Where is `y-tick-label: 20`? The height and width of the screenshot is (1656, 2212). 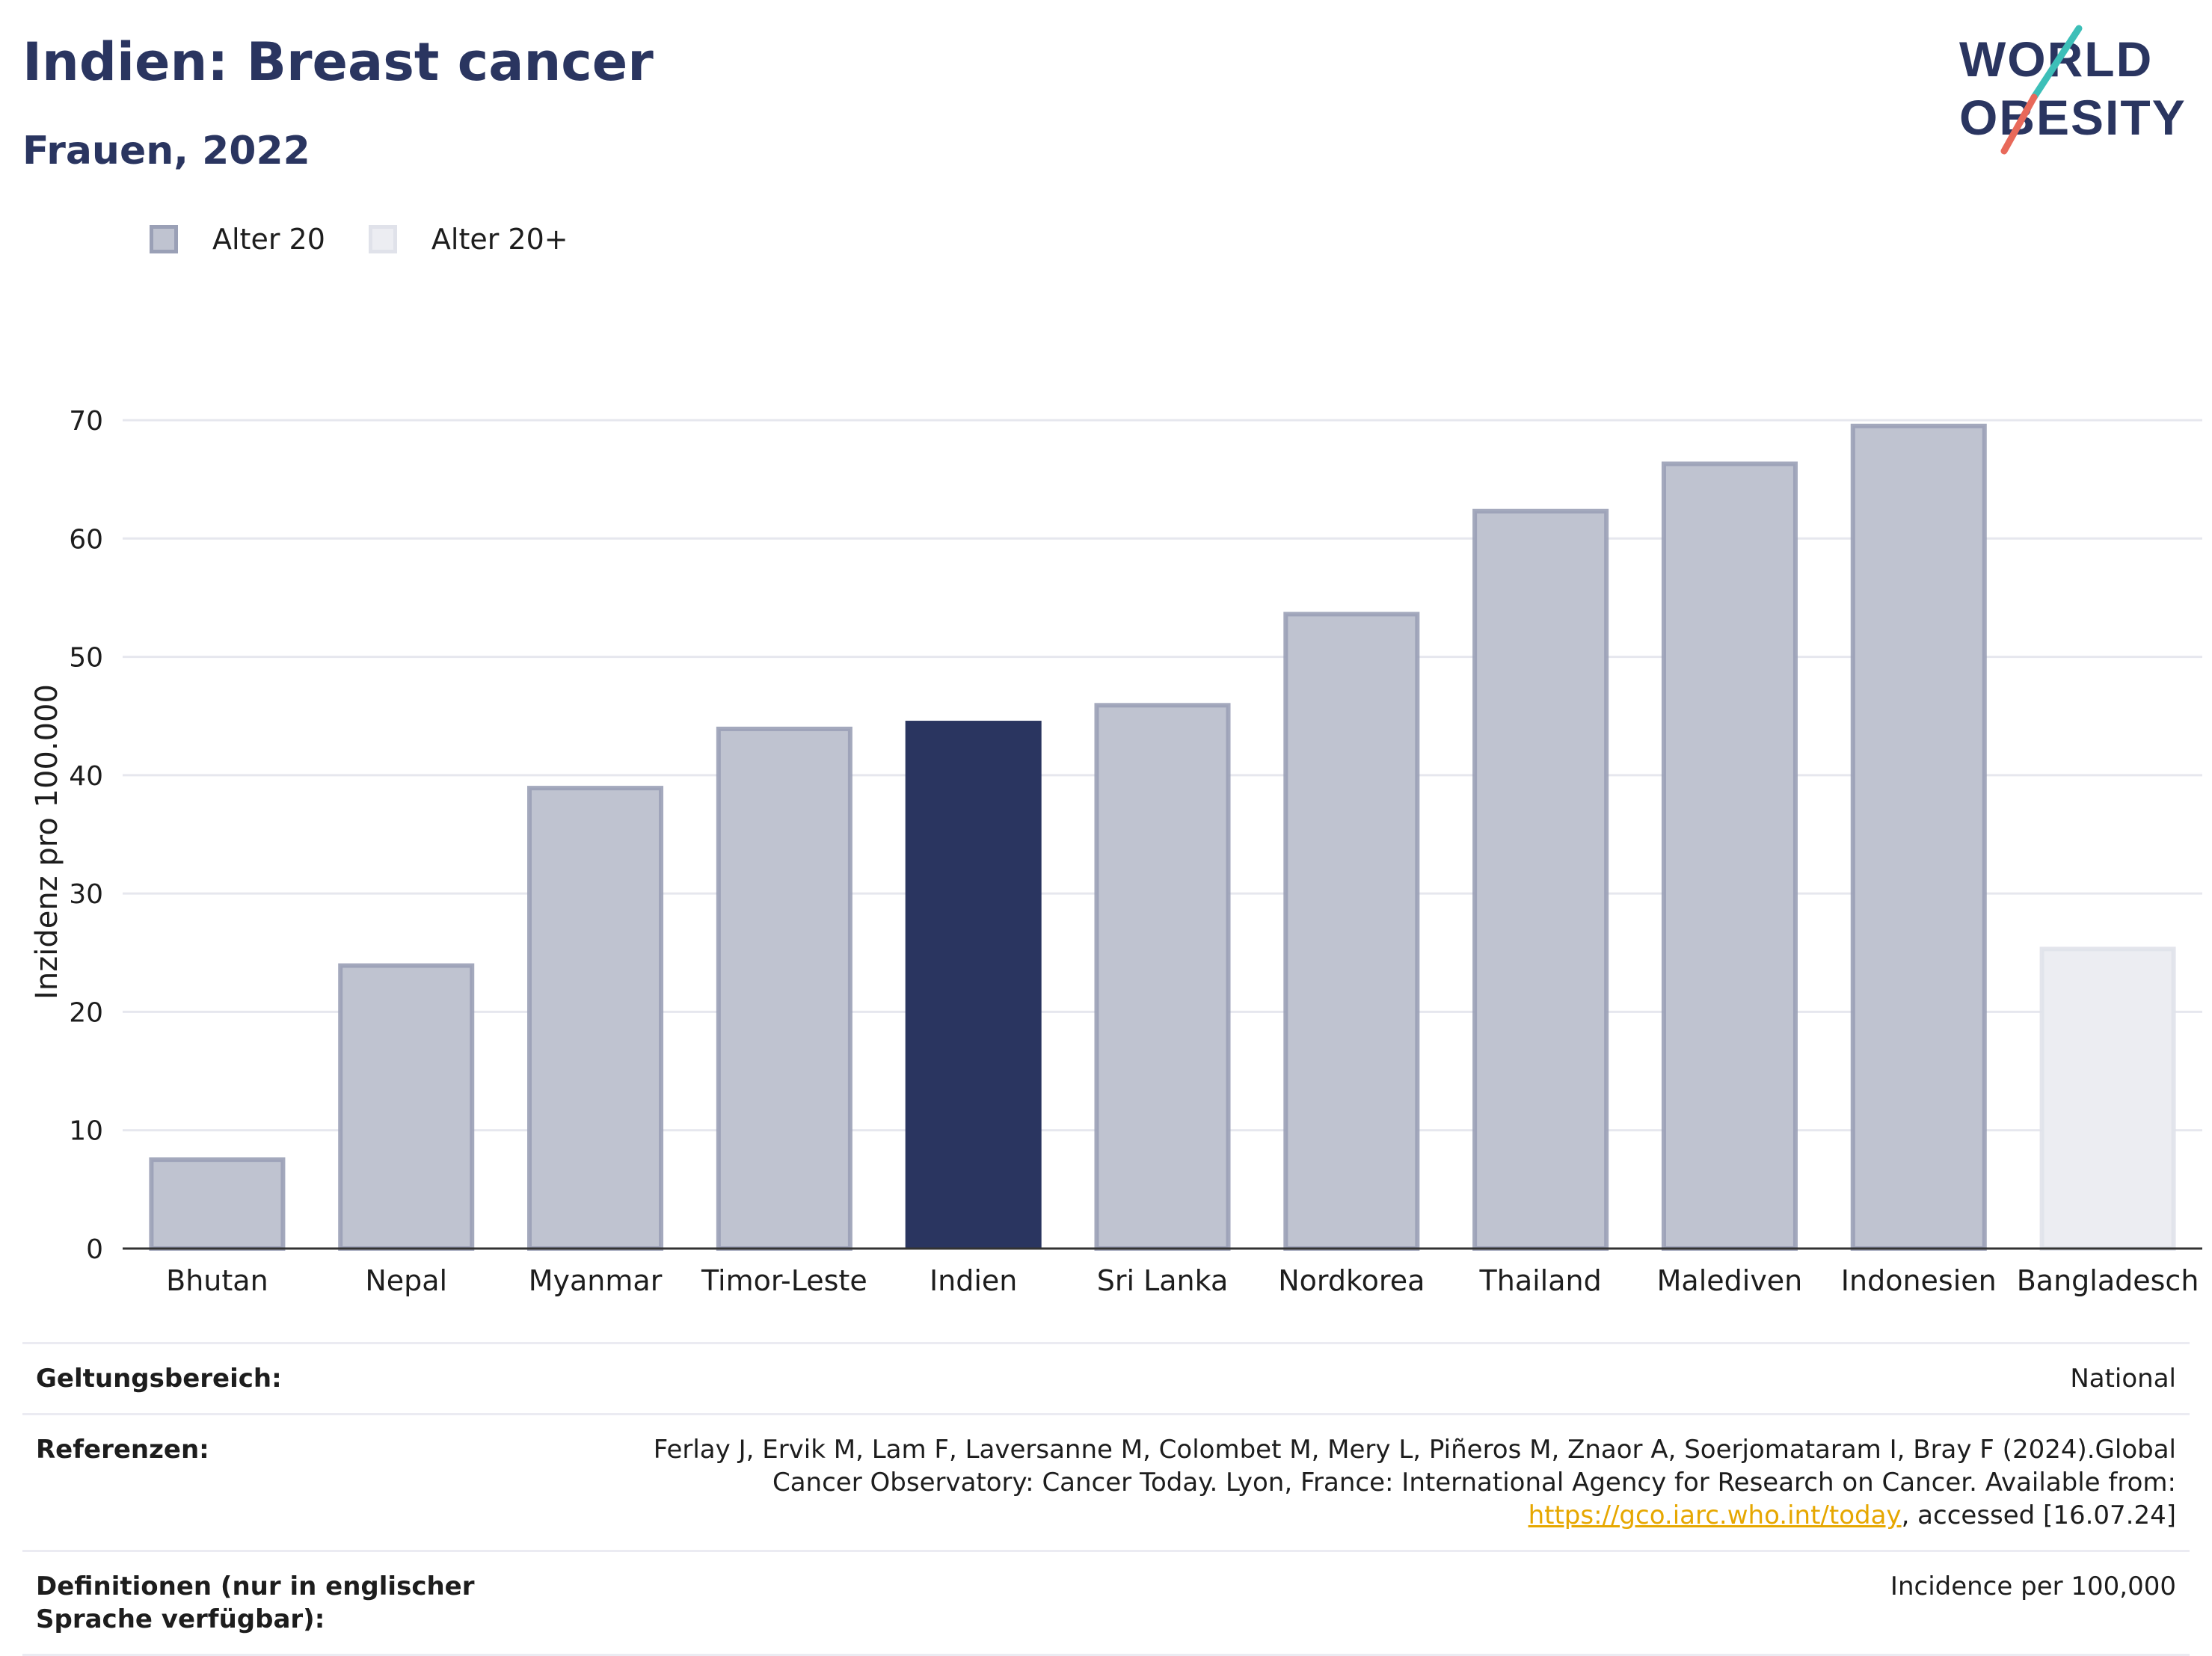
y-tick-label: 20 is located at coordinates (86, 1013).